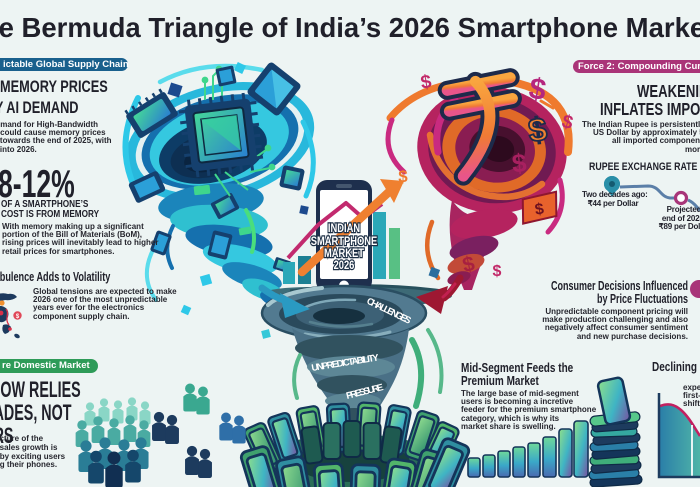  I want to click on svg-text: 2026, so click(344, 265).